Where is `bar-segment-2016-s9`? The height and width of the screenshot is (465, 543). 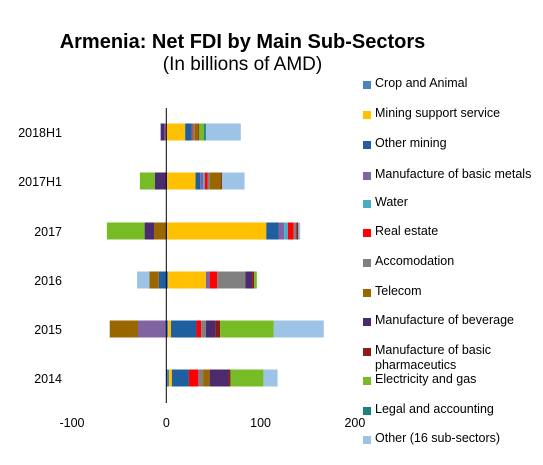
bar-segment-2016-s9 is located at coordinates (253, 280).